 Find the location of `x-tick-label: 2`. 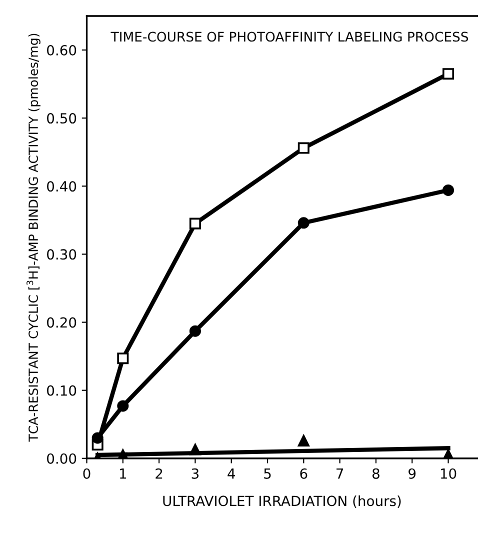

x-tick-label: 2 is located at coordinates (159, 473).